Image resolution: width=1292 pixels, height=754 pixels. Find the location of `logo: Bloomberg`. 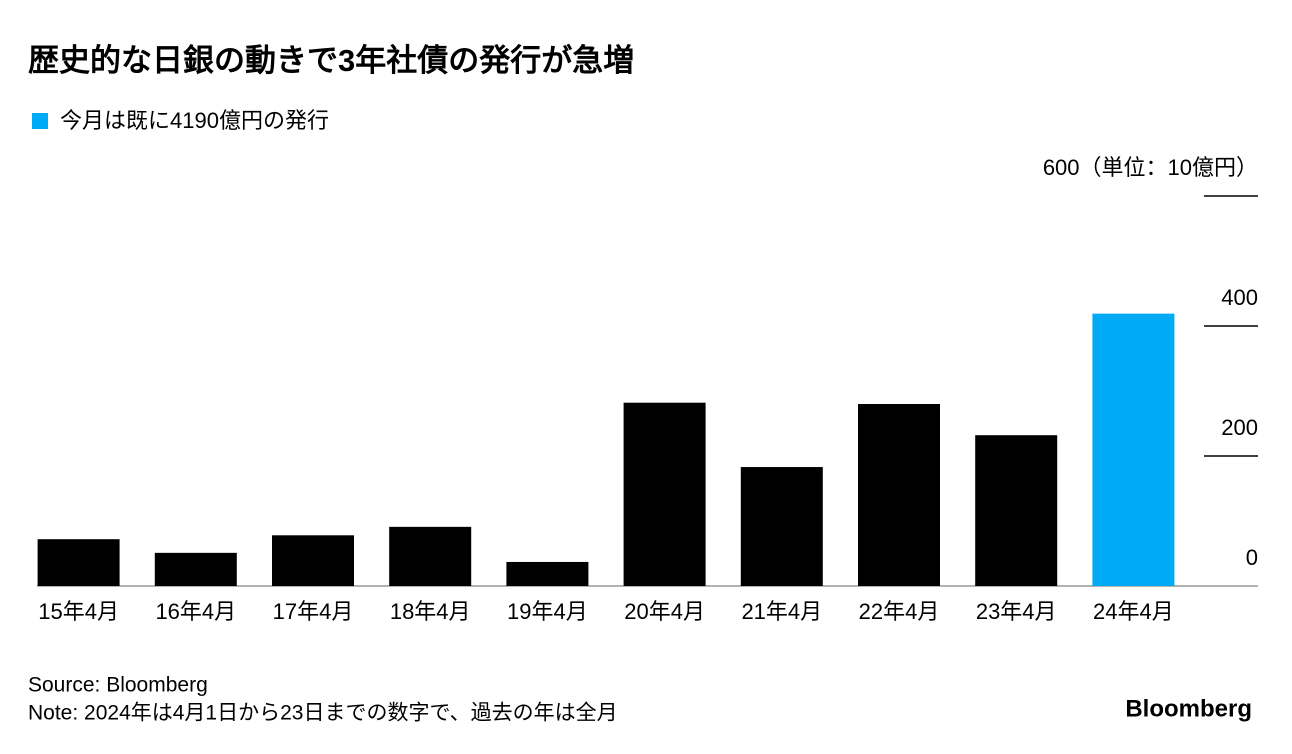

logo: Bloomberg is located at coordinates (1188, 708).